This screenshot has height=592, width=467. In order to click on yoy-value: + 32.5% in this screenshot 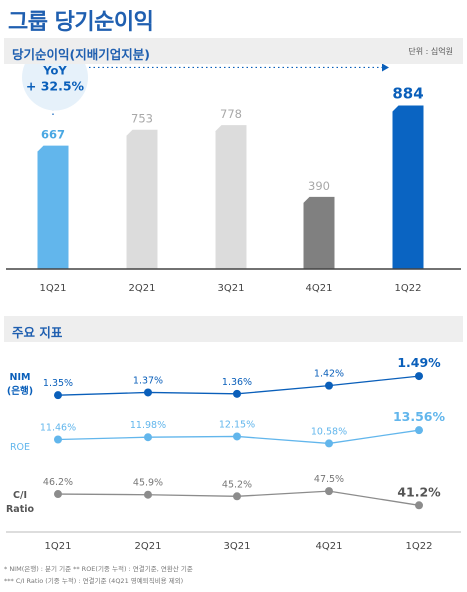, I will do `click(55, 85)`.